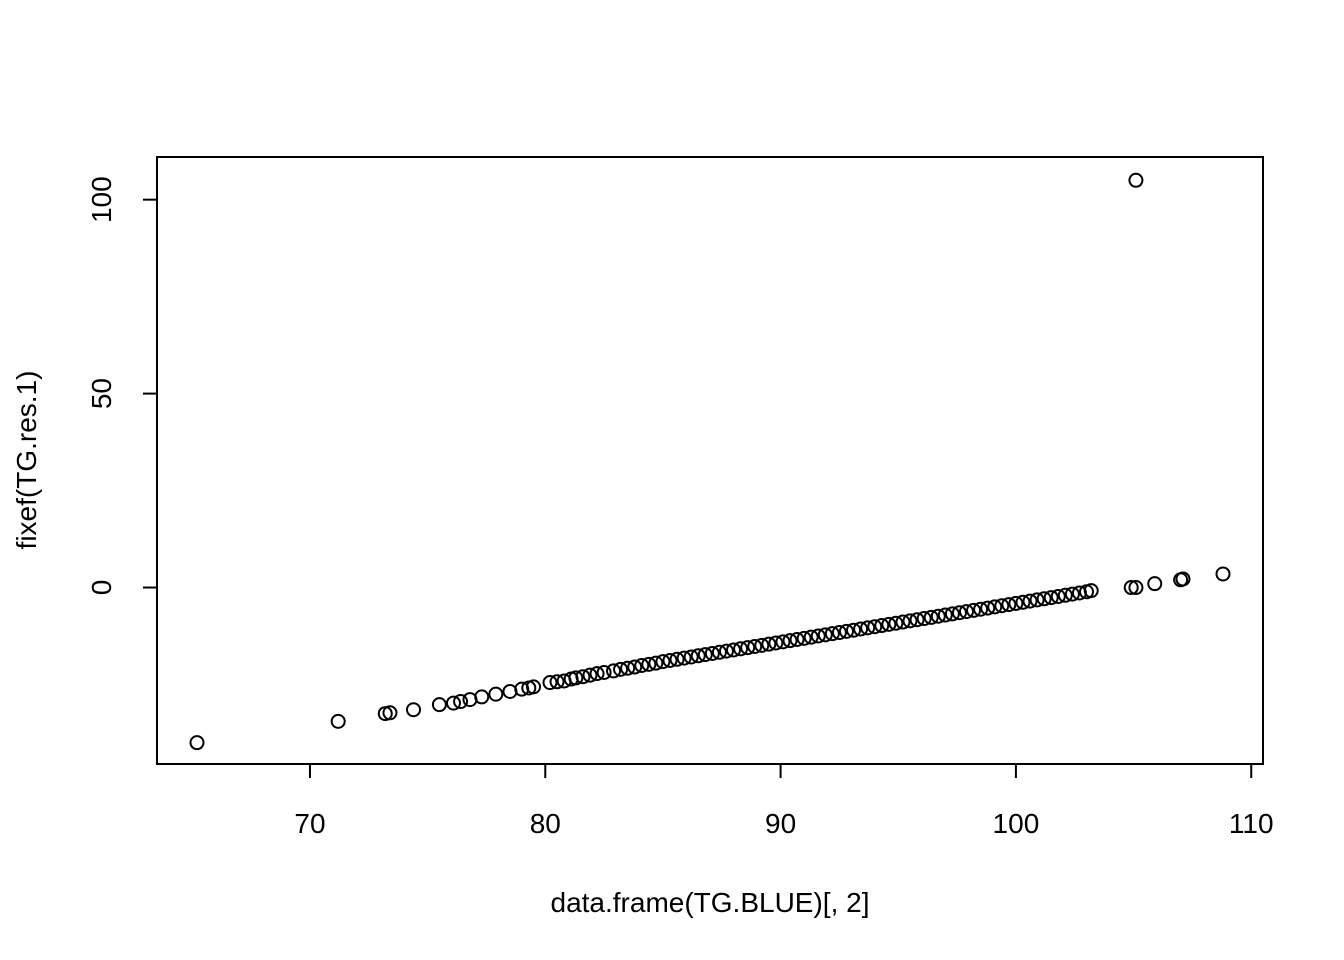  What do you see at coordinates (545, 823) in the screenshot?
I see `x-tick-label: 80` at bounding box center [545, 823].